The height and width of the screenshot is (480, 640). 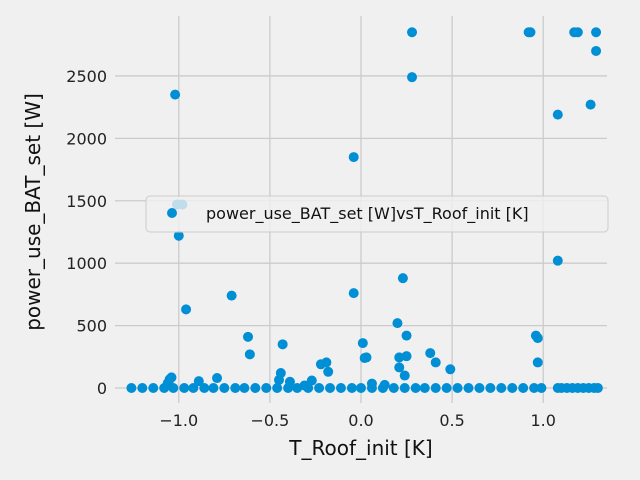 I want to click on y-tick-label: 2500, so click(x=86, y=76).